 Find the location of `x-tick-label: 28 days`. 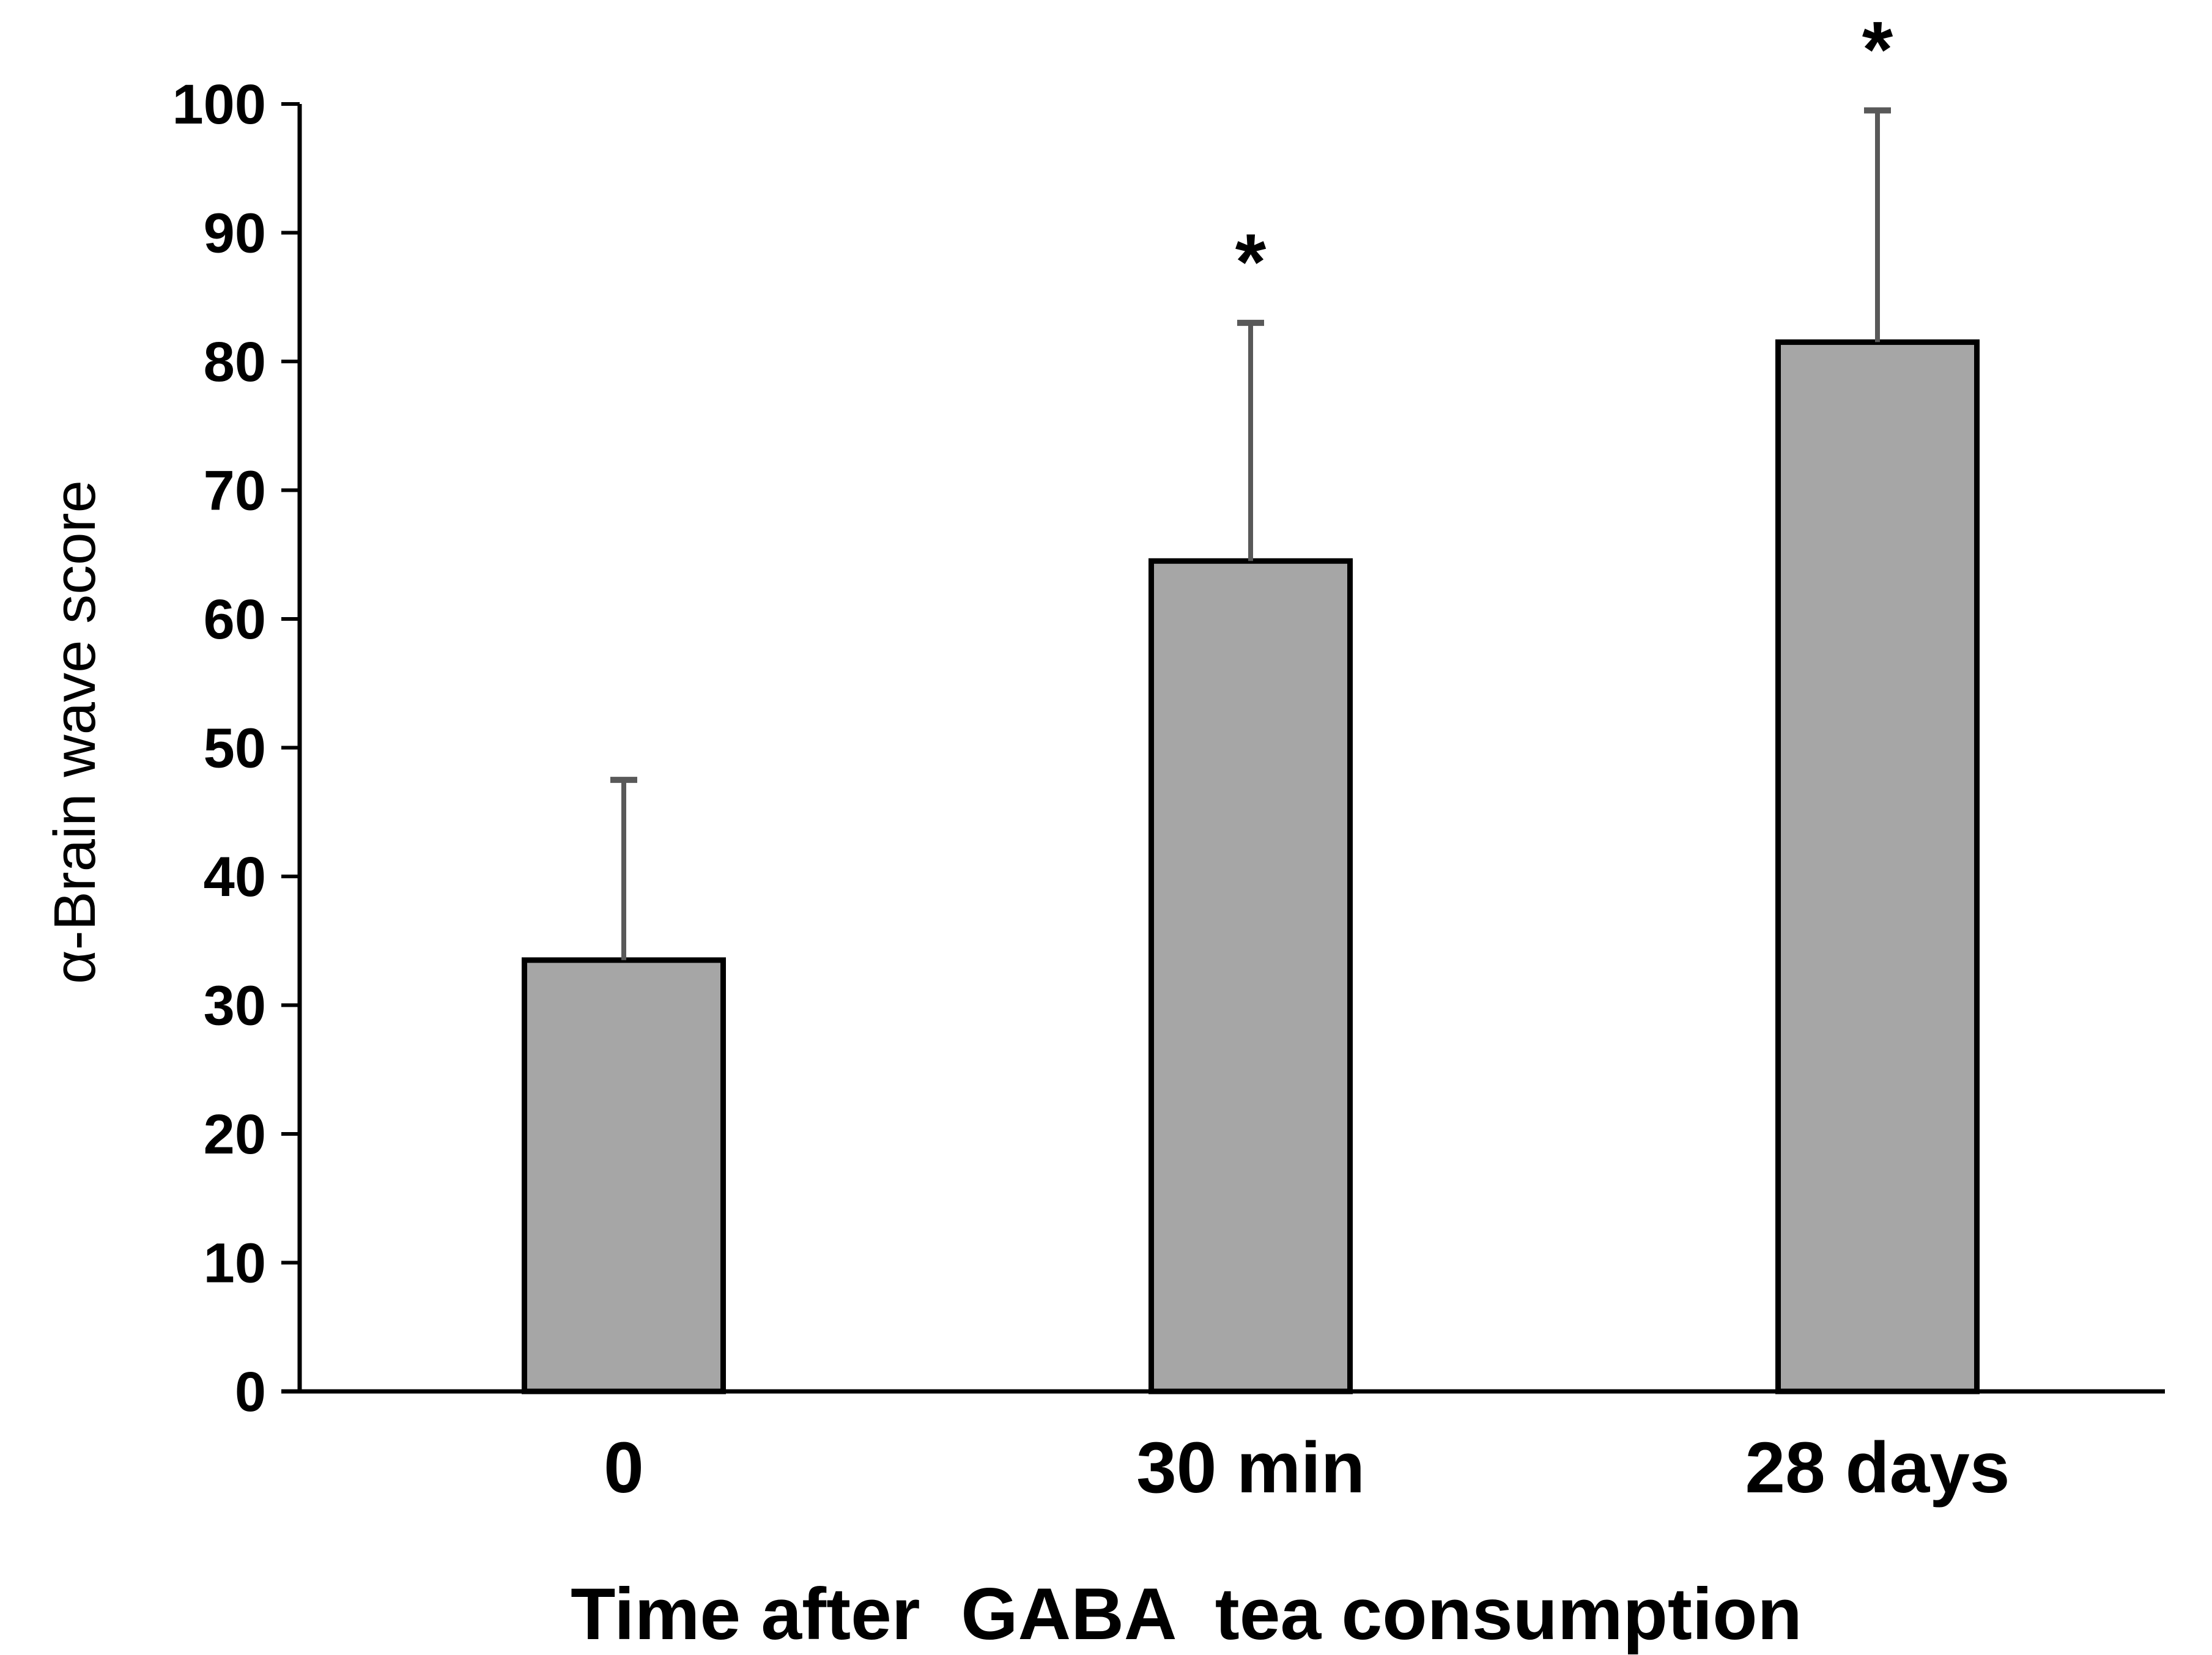

x-tick-label: 28 days is located at coordinates (1877, 1467).